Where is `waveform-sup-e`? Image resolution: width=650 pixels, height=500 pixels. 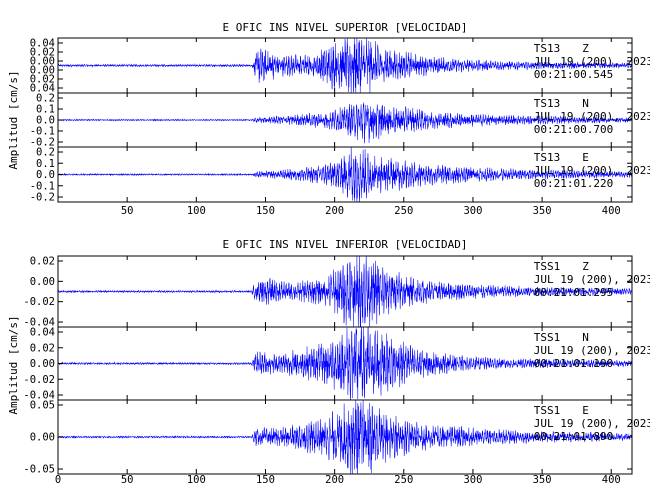
waveform-sup-e is located at coordinates (345, 174).